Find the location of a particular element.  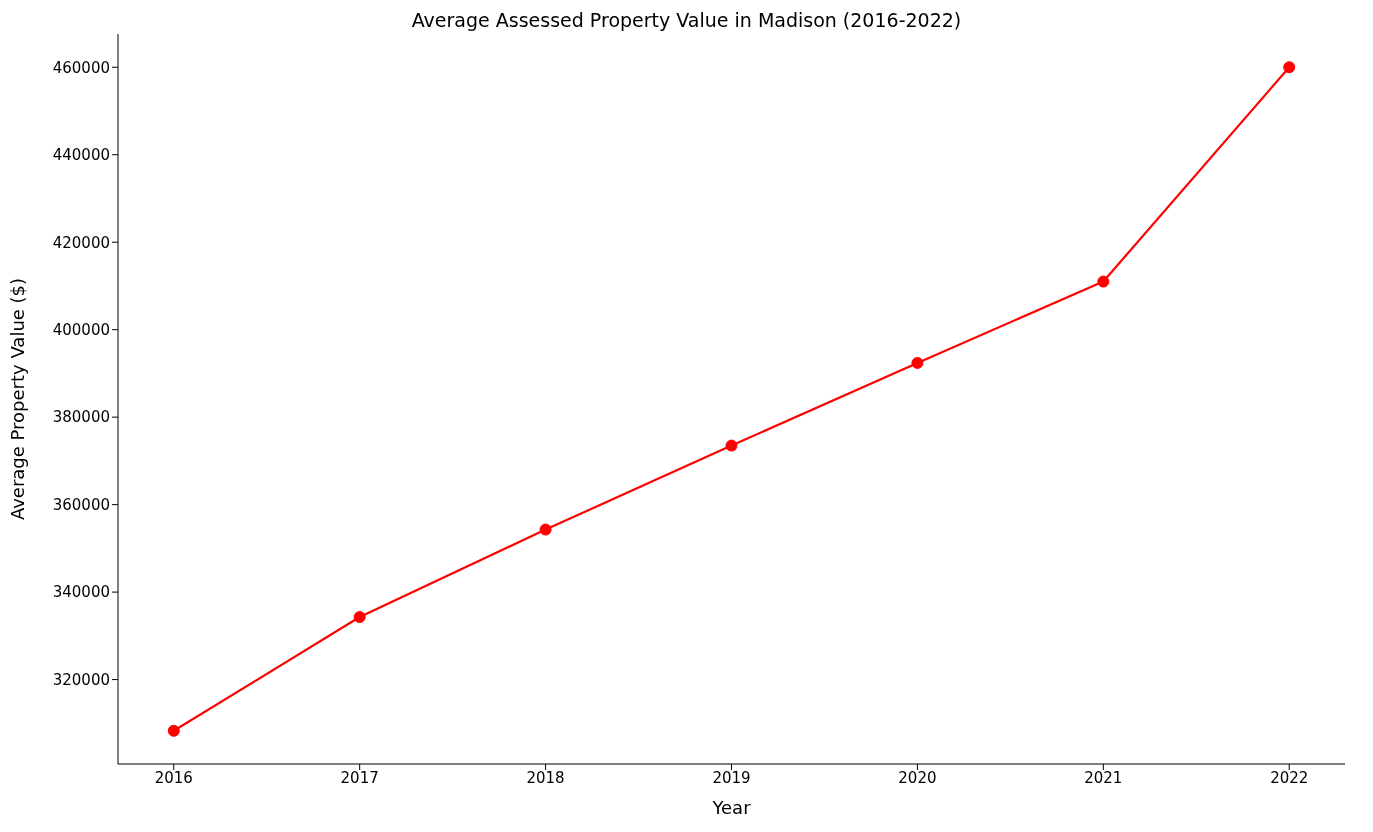

y-tick-label: 420000 is located at coordinates (81, 242).